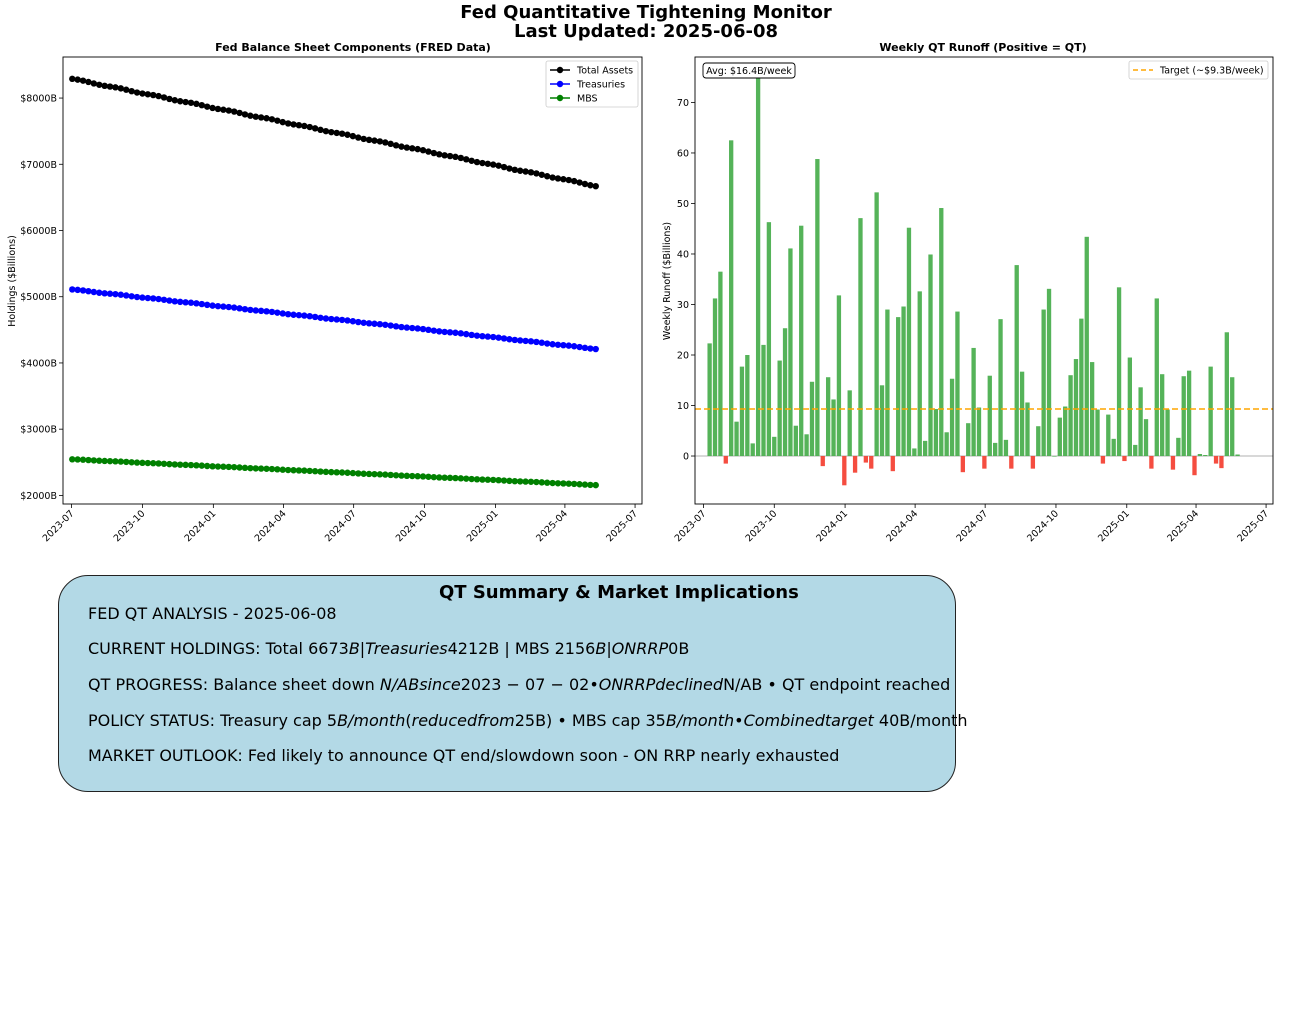  I want to click on left-y-tick-label: $8000B, so click(38, 99).